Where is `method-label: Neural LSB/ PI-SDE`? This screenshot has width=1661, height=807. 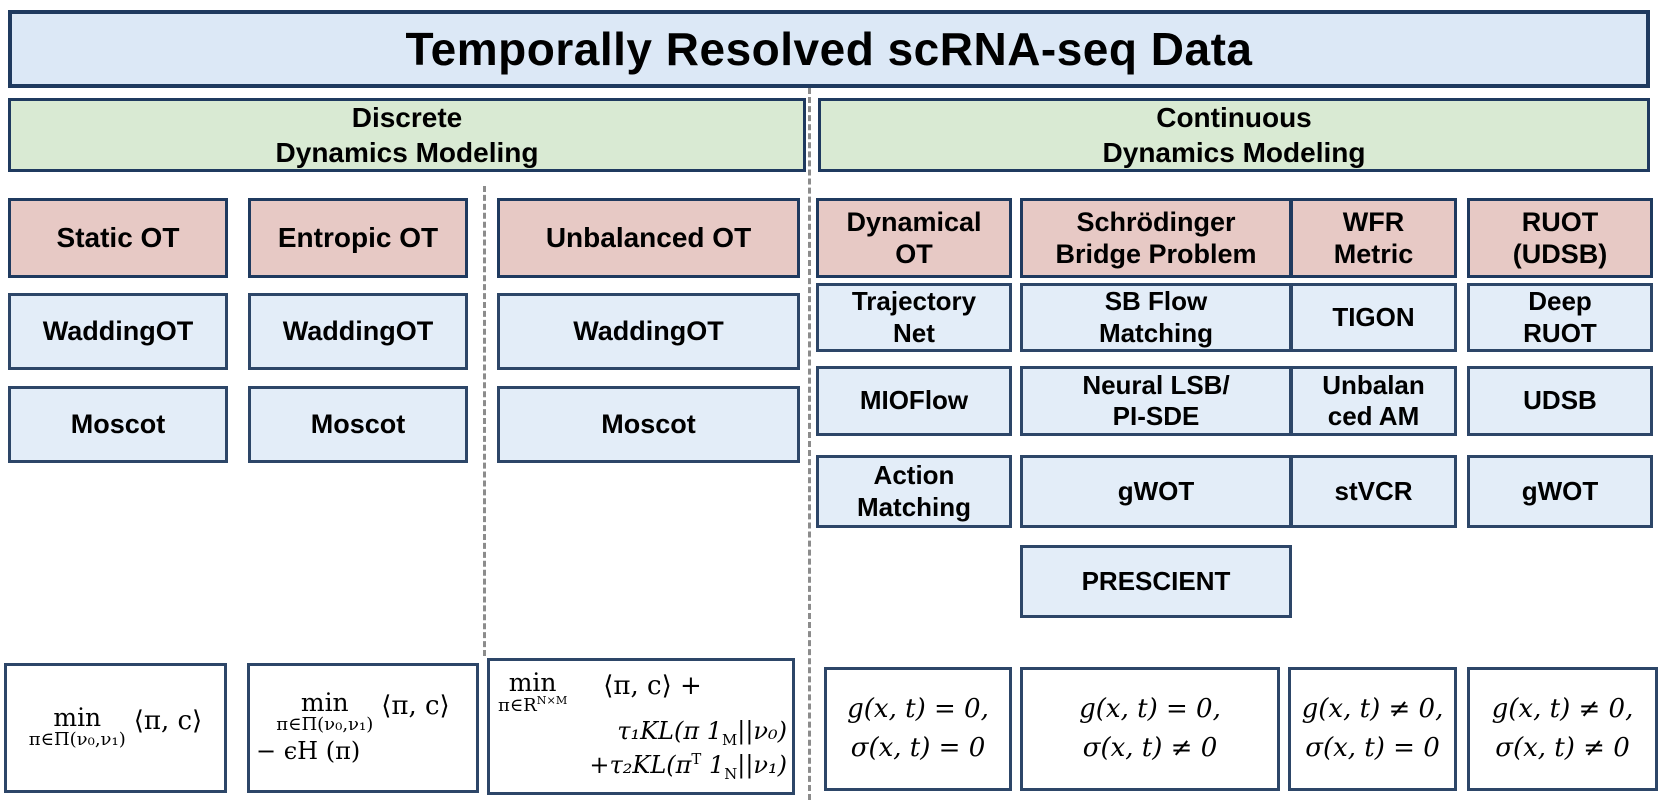
method-label: Neural LSB/ PI-SDE is located at coordinates (1156, 400).